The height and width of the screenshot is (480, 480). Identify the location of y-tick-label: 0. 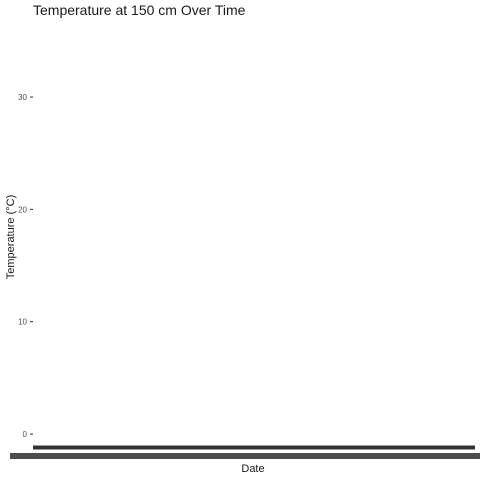
(25, 434).